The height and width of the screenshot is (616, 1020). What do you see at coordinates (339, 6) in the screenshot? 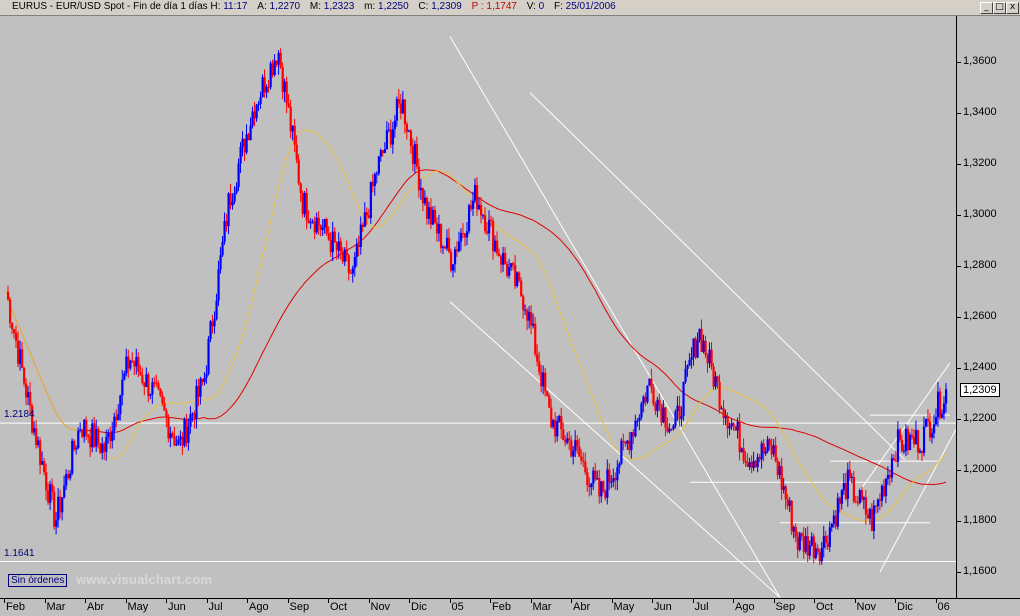
I see `high-value: 1,2323` at bounding box center [339, 6].